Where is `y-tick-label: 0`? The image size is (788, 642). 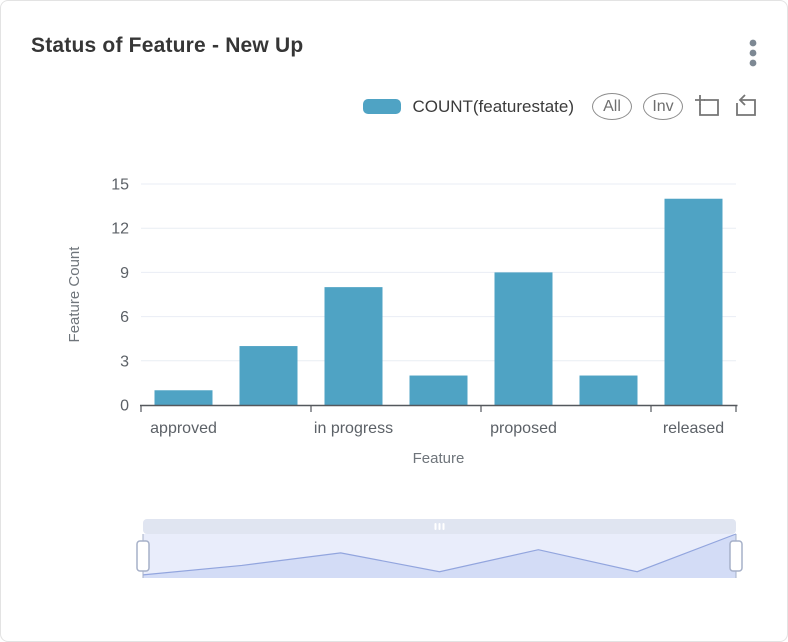 y-tick-label: 0 is located at coordinates (124, 406).